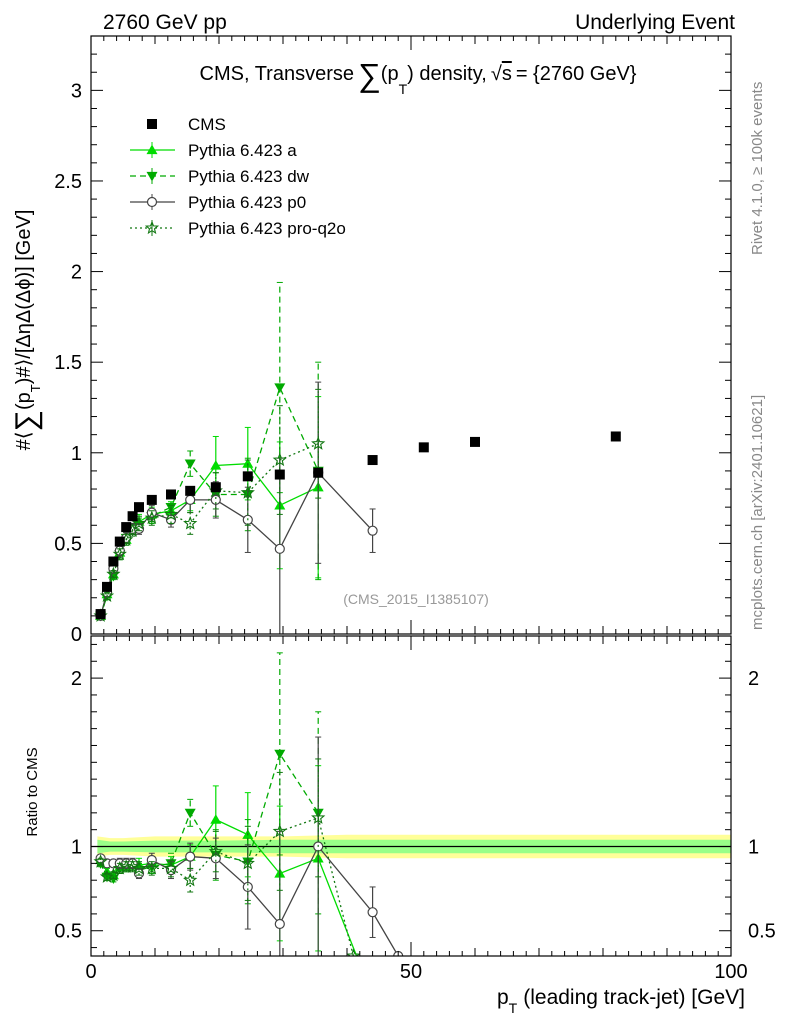  I want to click on title-prefix: CMS, Transverse, so click(277, 74).